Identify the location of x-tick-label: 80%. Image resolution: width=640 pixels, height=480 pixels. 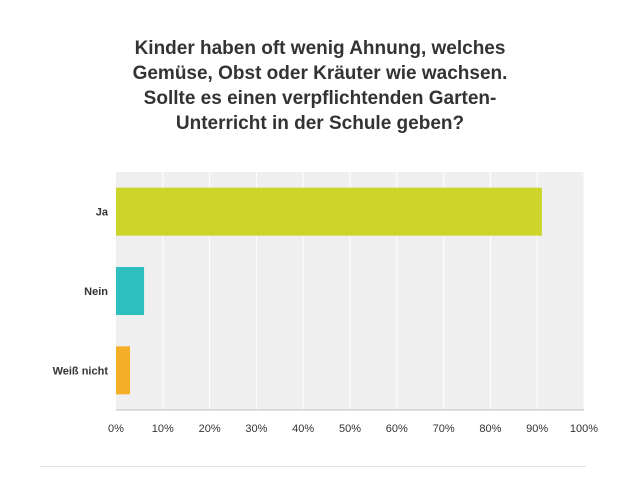
(490, 429).